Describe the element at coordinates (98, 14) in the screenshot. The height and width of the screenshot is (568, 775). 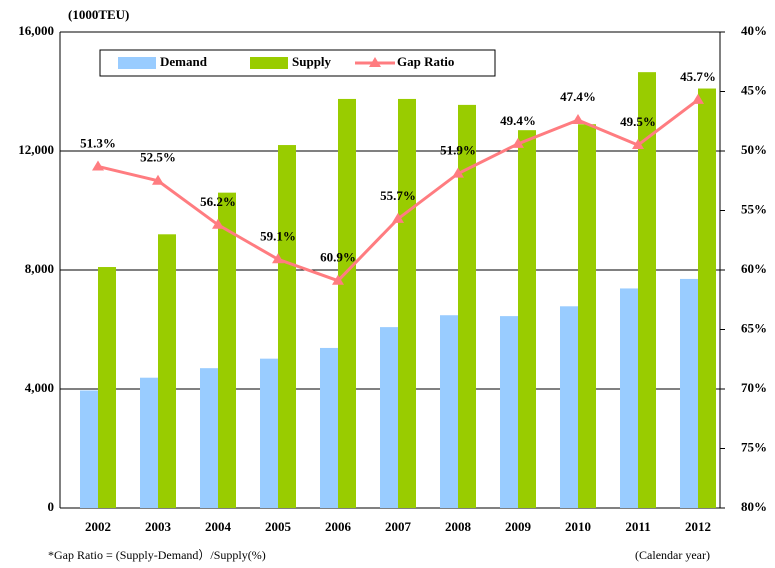
I see `unit-label: (1000TEU)` at that location.